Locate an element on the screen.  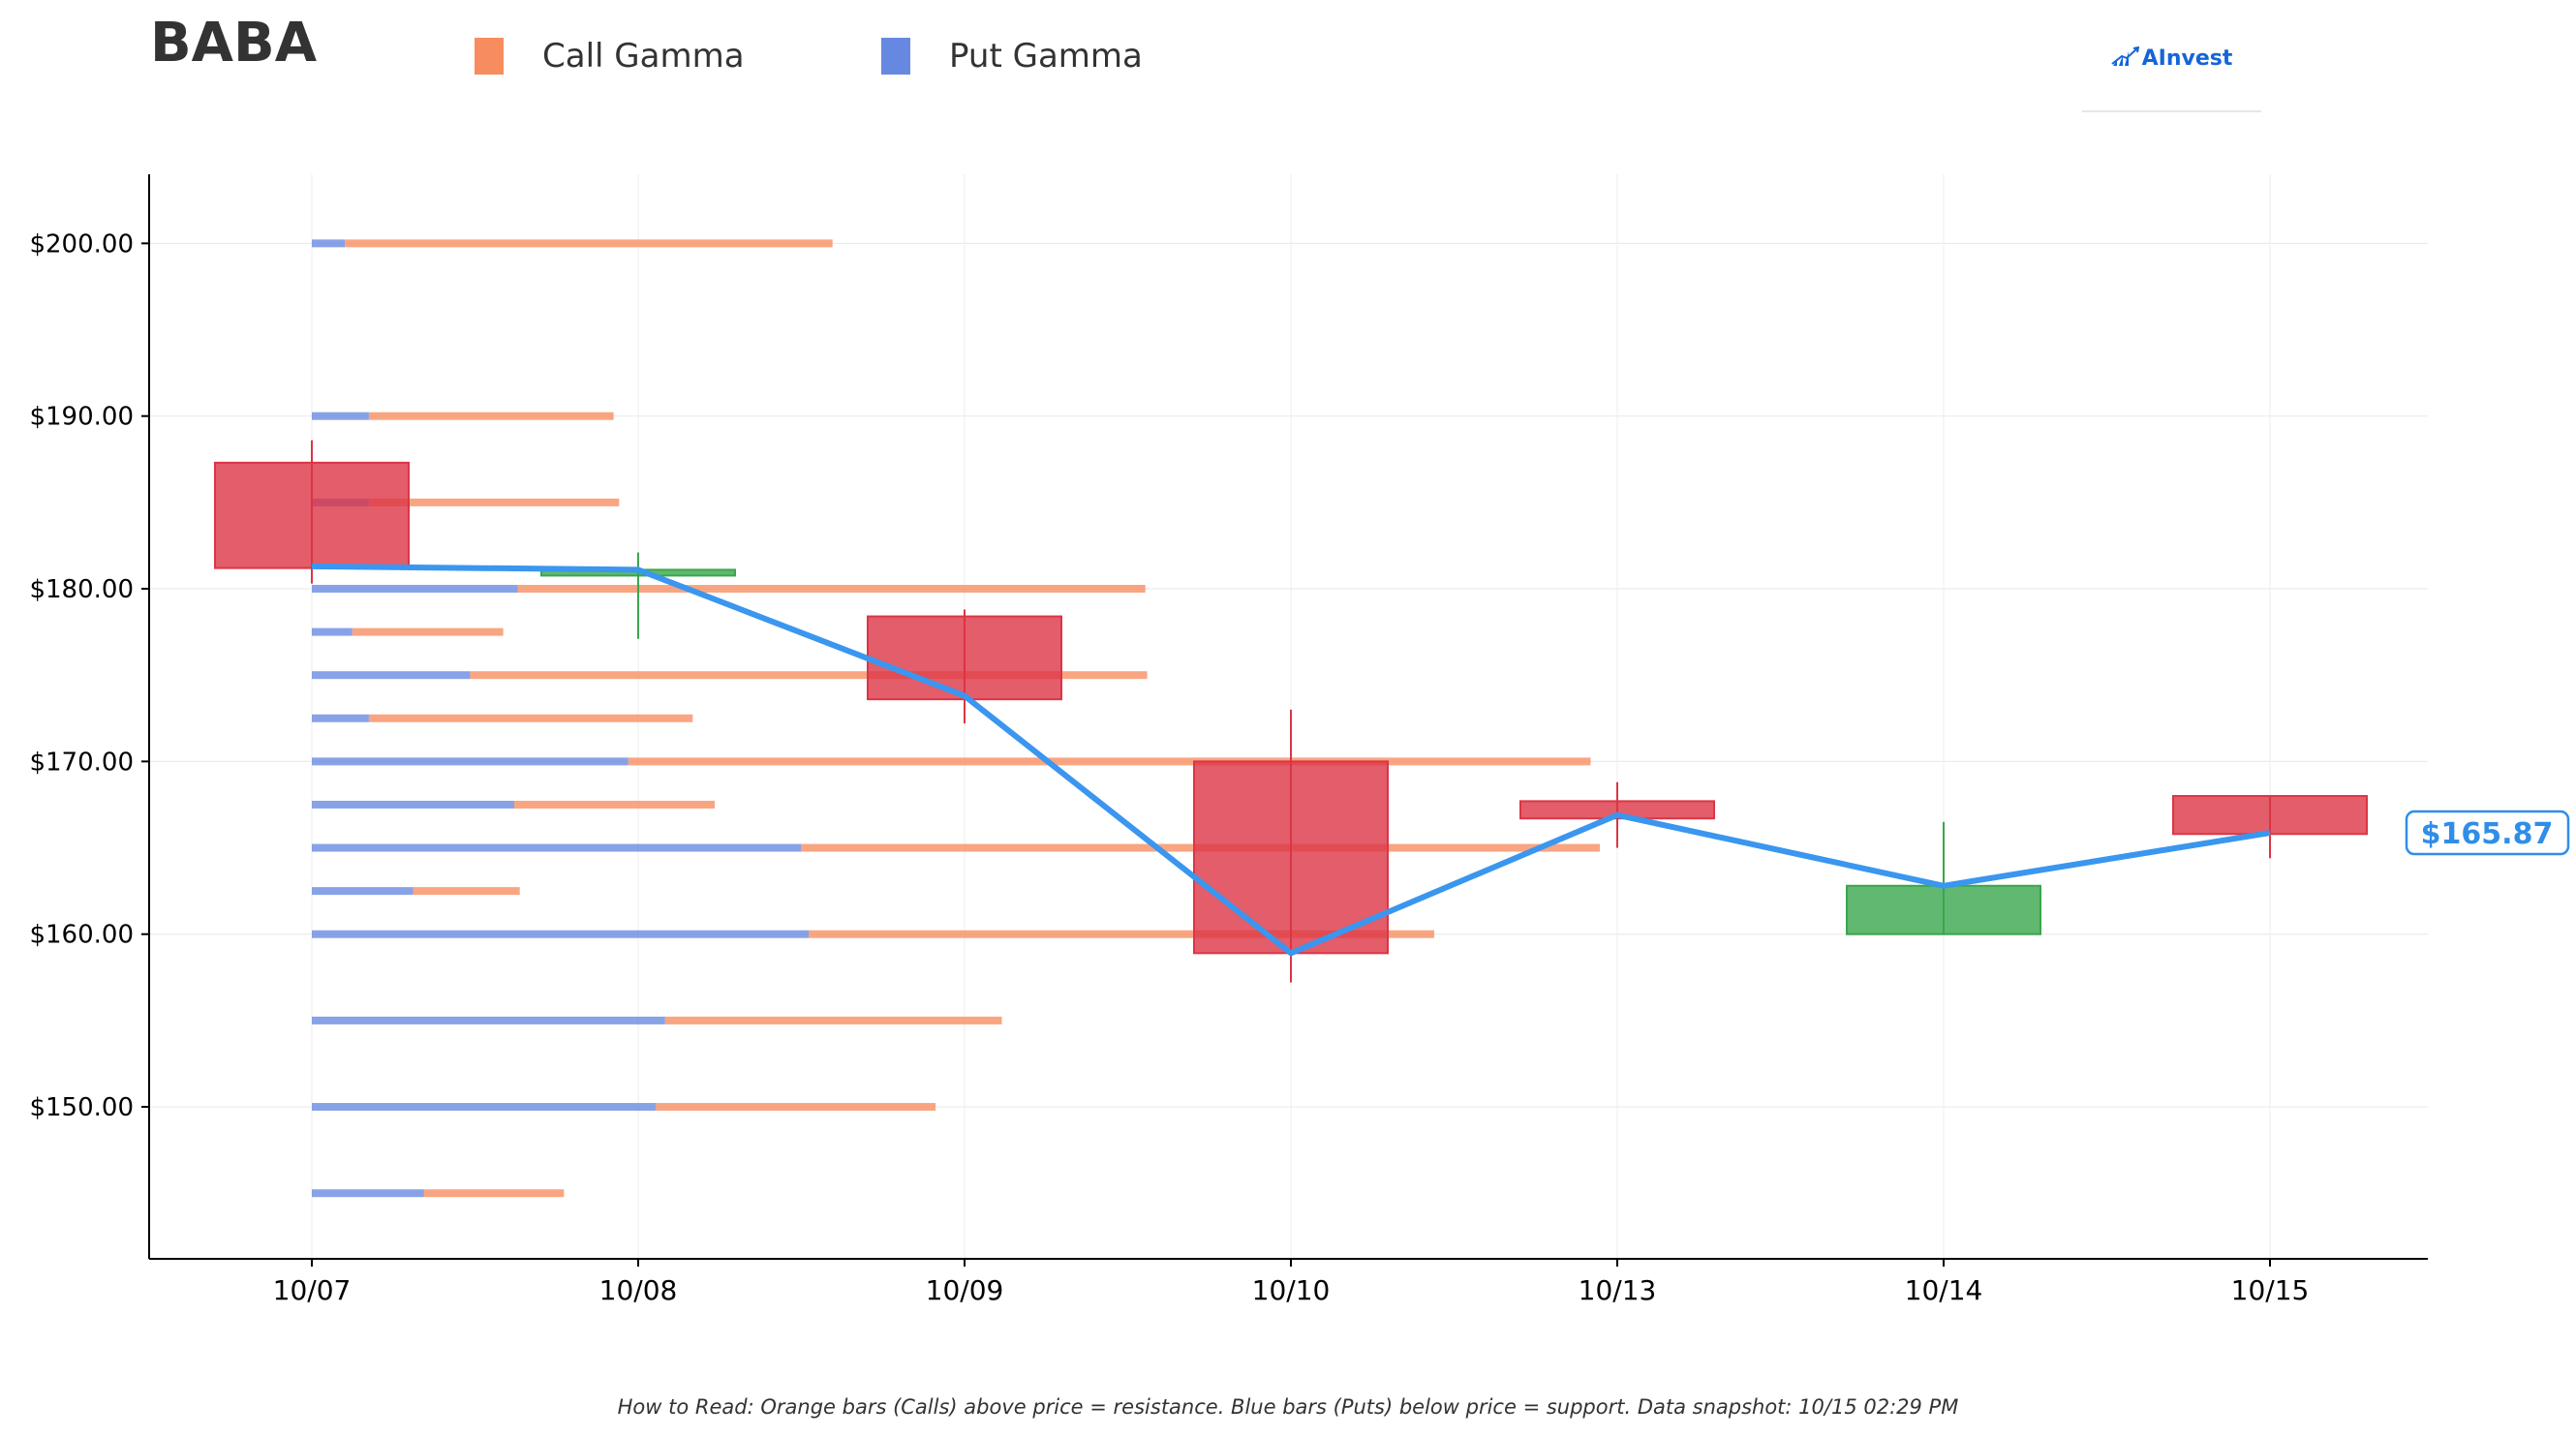
brand-logo: AInvest is located at coordinates (2171, 76).